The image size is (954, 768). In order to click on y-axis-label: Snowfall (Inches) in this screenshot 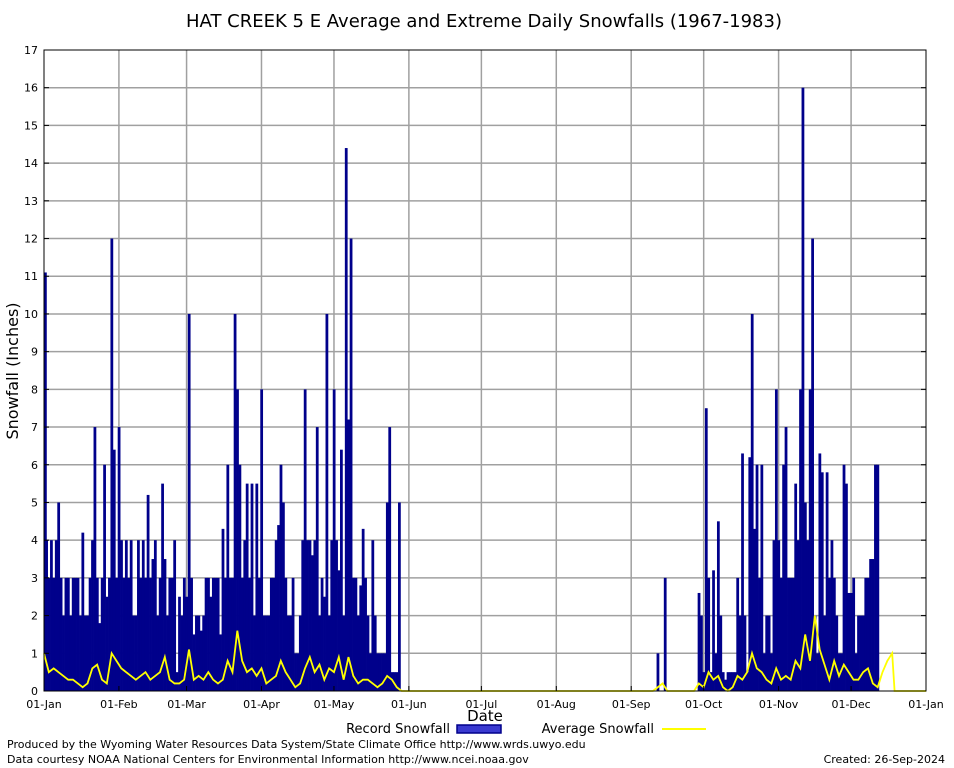, I will do `click(12, 370)`.